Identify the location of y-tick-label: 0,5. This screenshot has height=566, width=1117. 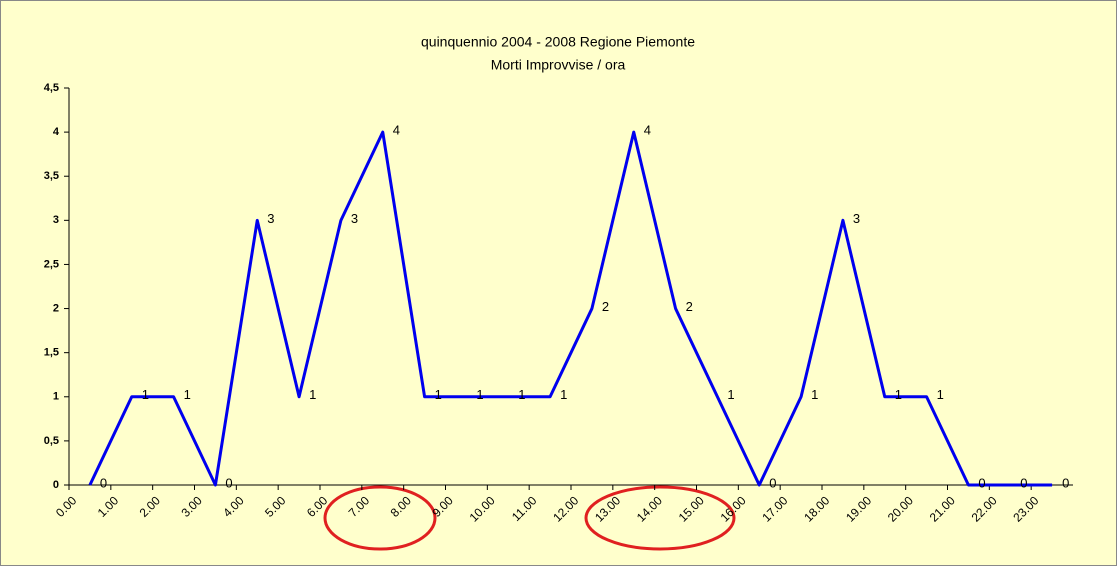
(51, 441).